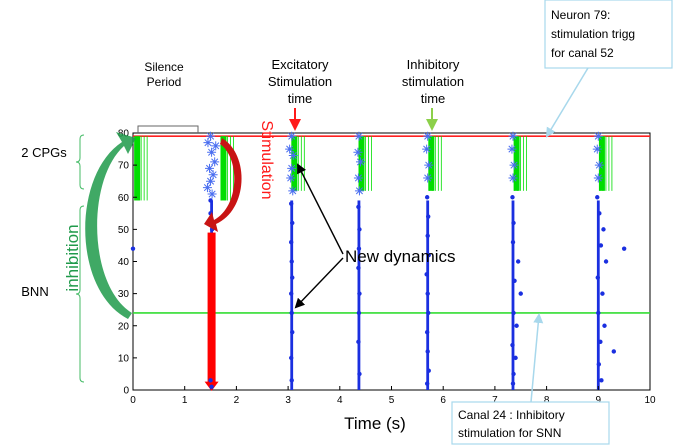 This screenshot has height=445, width=673. I want to click on neuron79-callout-pointer, so click(567, 102).